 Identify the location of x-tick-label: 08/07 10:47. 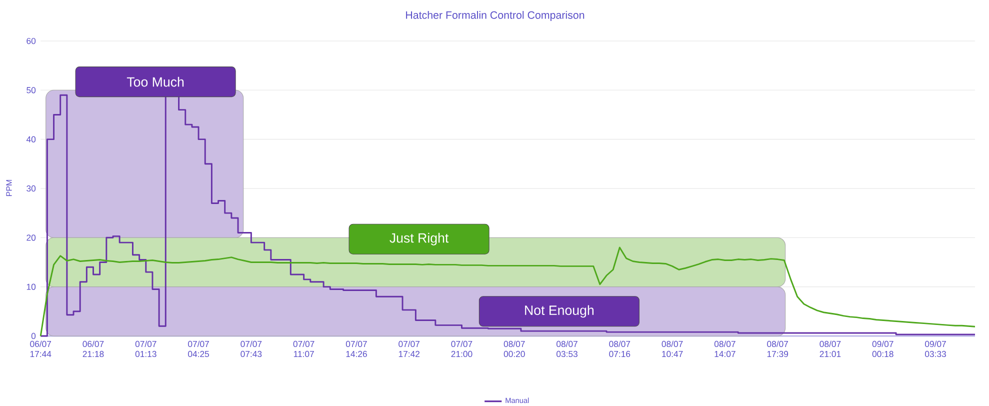
(672, 349).